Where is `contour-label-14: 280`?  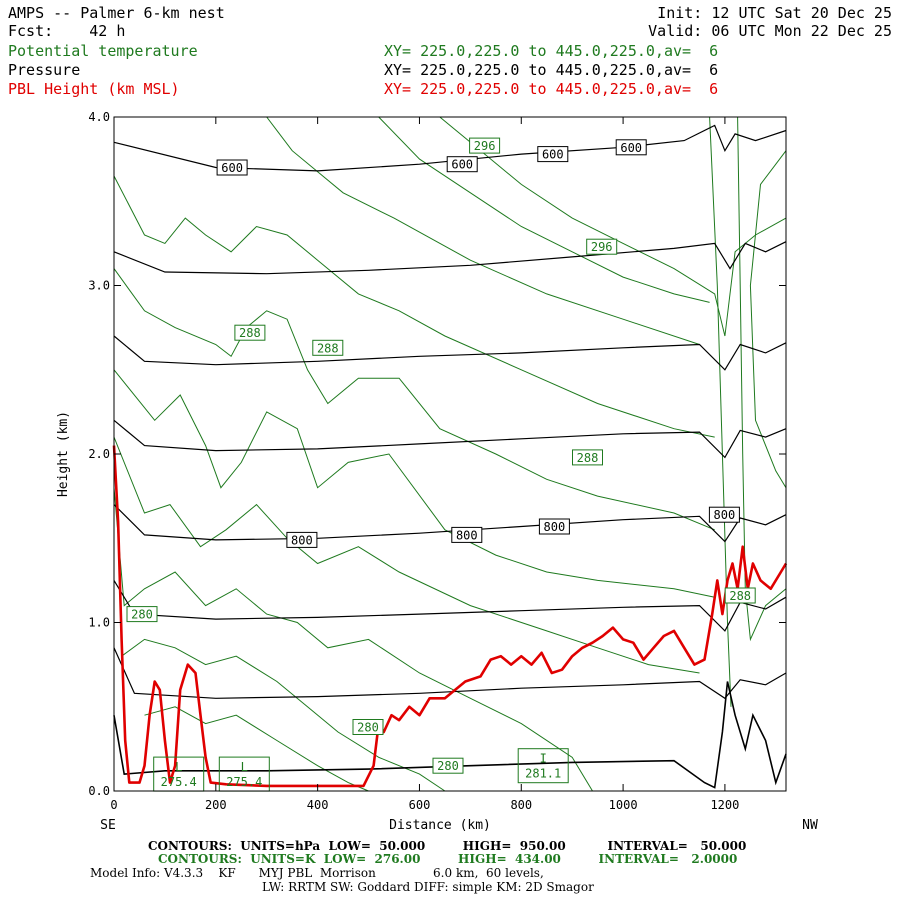
contour-label-14: 280 is located at coordinates (142, 614).